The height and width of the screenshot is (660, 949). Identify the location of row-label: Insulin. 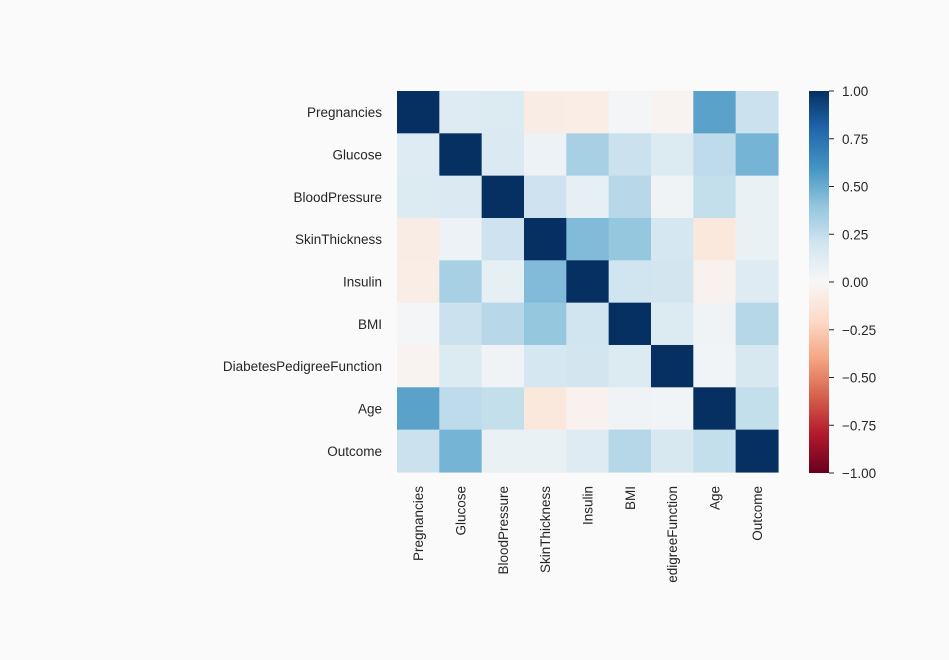
(362, 281).